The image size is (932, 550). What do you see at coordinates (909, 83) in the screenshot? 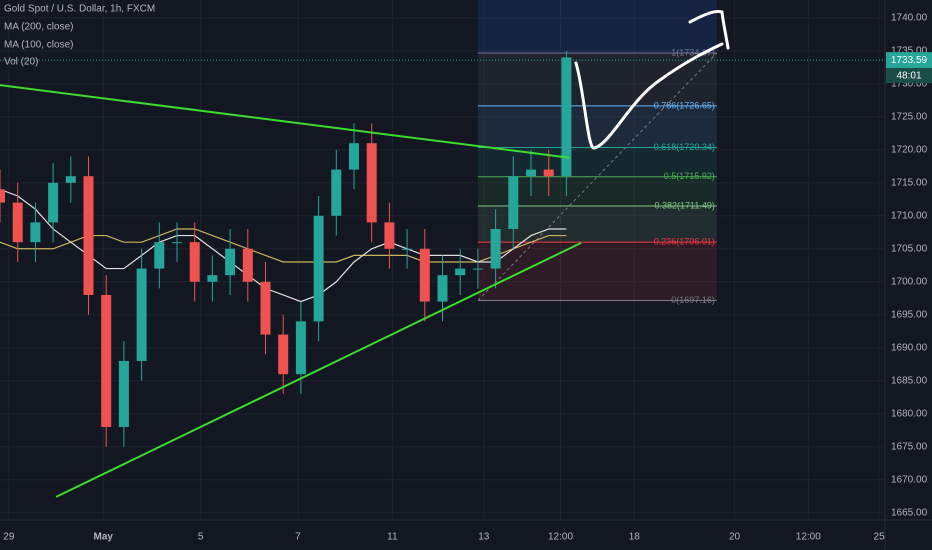
I see `y-tick-label: 1730.00` at bounding box center [909, 83].